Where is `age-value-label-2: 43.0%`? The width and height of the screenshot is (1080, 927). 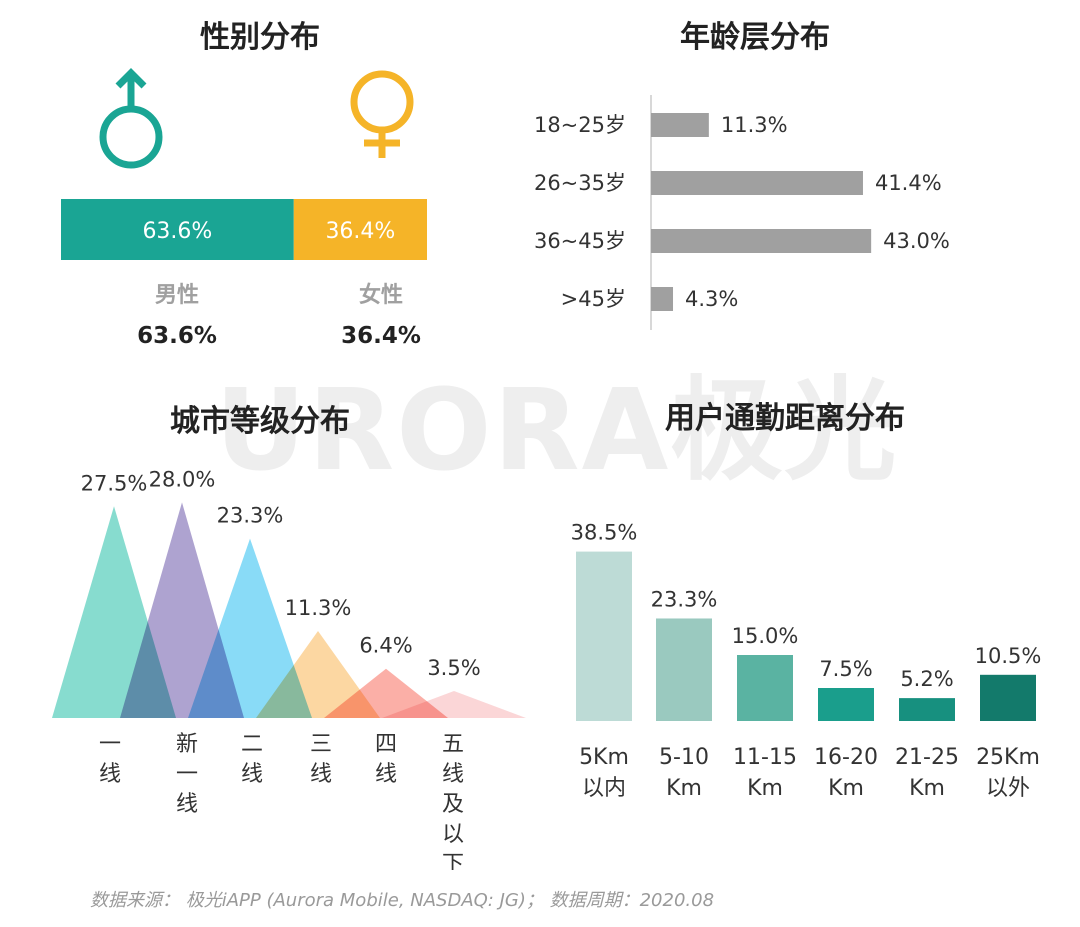
age-value-label-2: 43.0% is located at coordinates (916, 241).